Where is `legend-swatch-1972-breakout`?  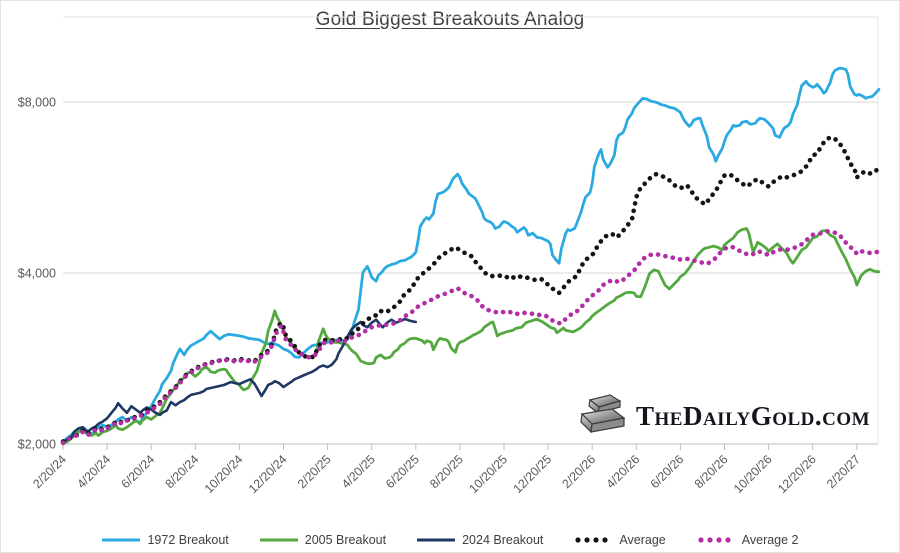 legend-swatch-1972-breakout is located at coordinates (121, 540).